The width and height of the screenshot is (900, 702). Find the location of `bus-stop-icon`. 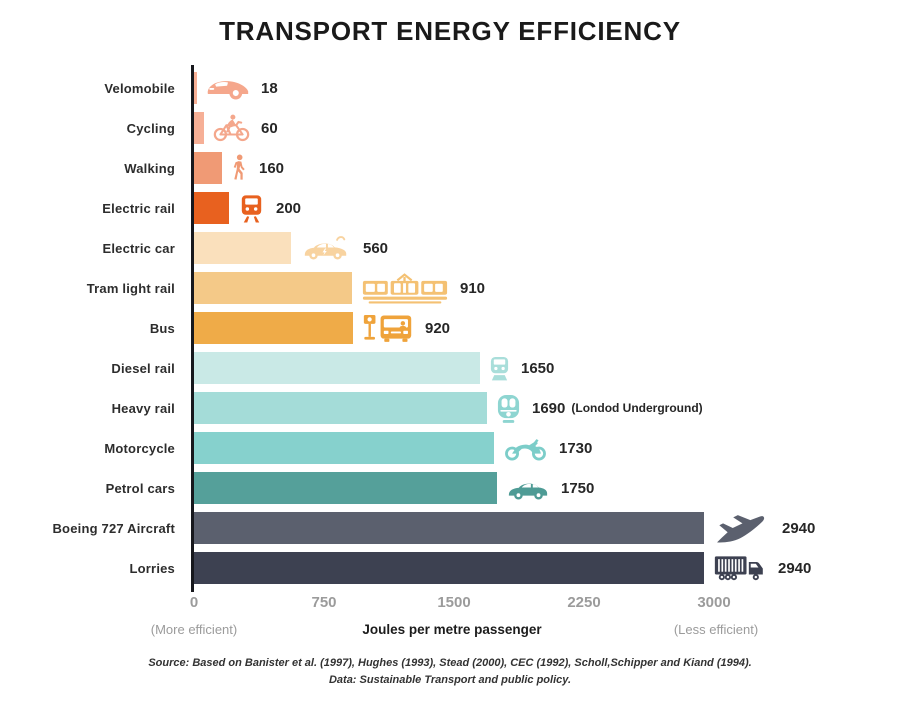

bus-stop-icon is located at coordinates (388, 328).